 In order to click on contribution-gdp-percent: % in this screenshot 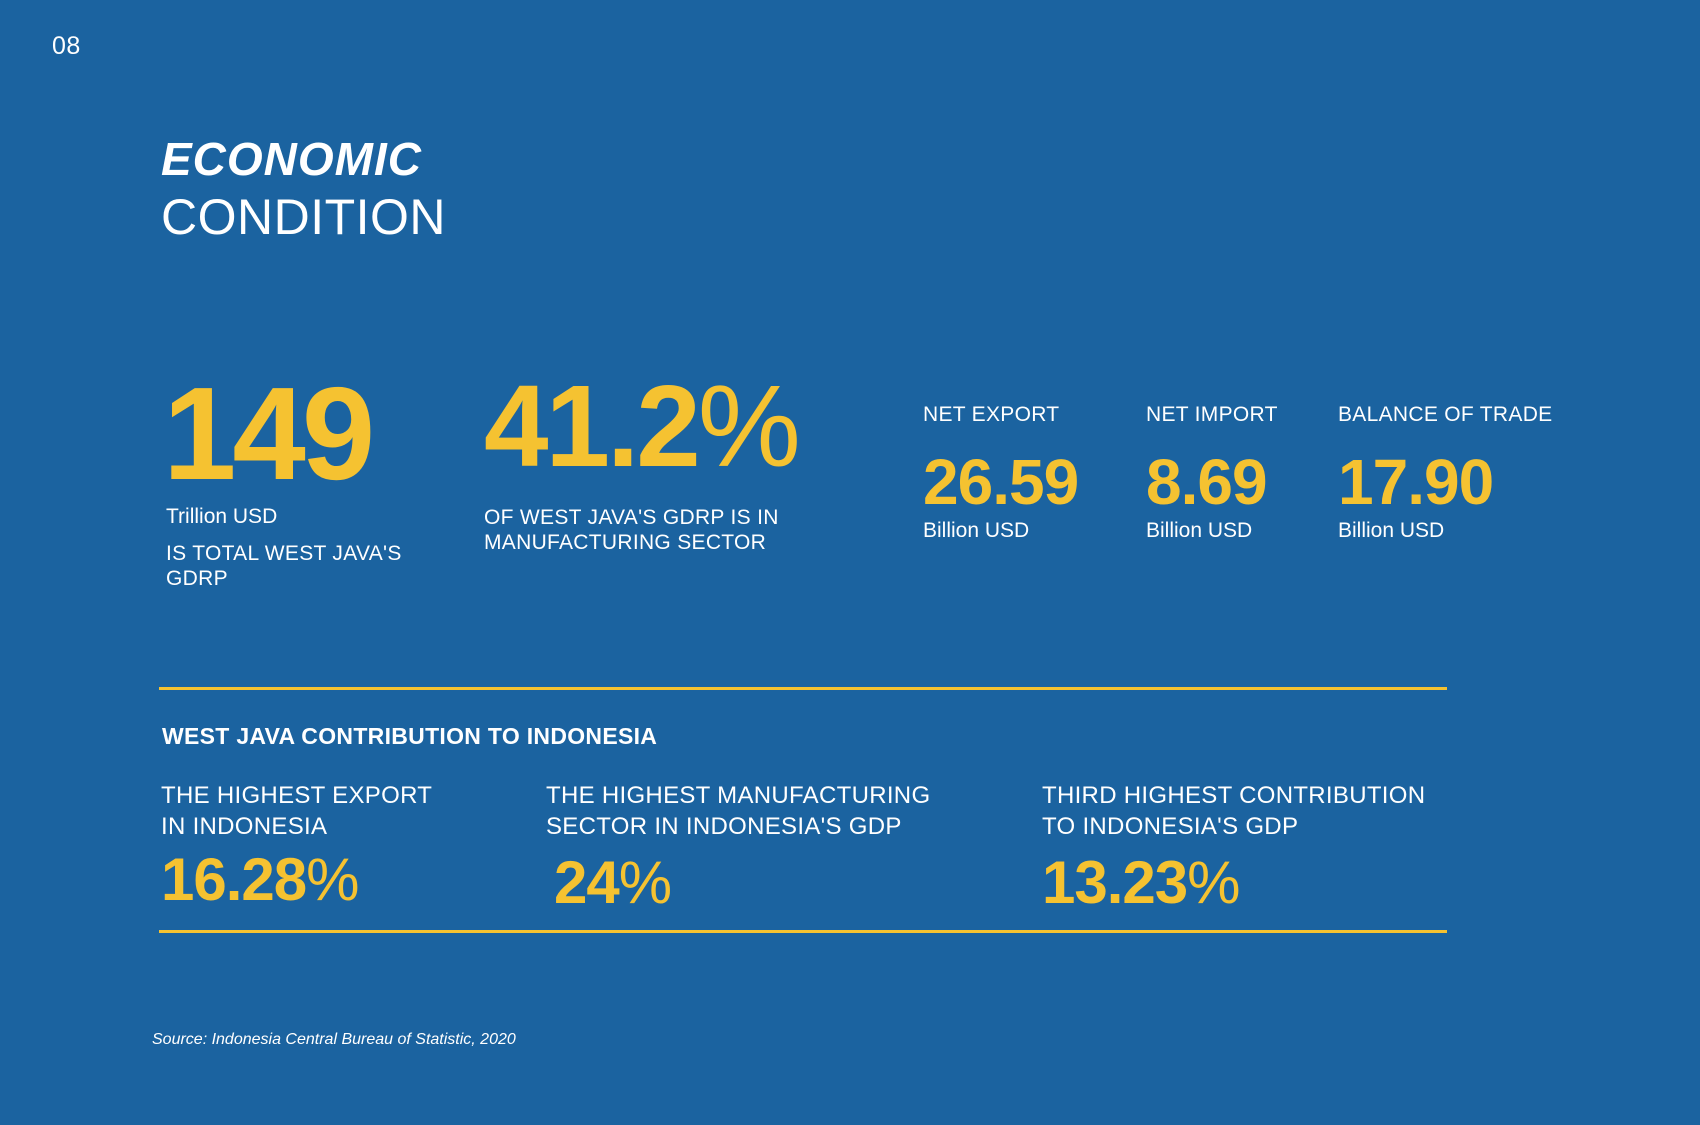, I will do `click(1213, 882)`.